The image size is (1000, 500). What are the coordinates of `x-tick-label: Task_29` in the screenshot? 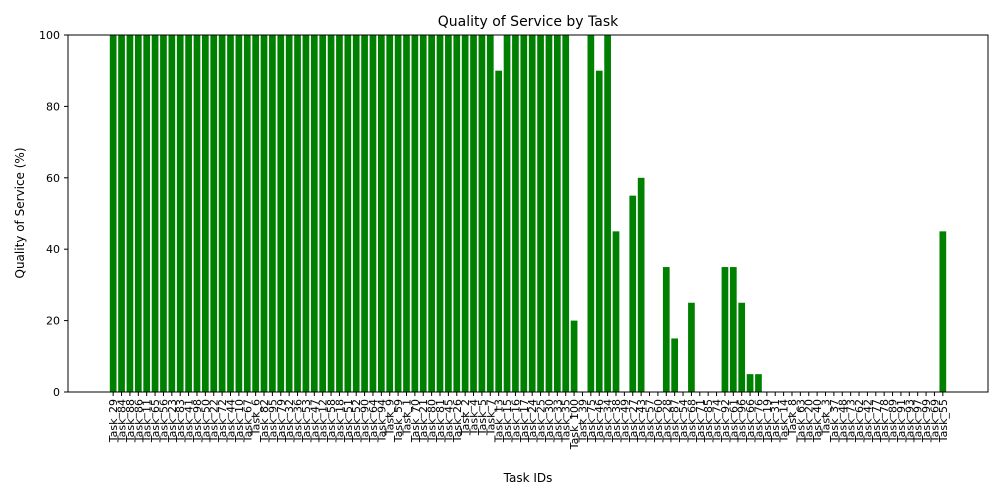 It's located at (113, 421).